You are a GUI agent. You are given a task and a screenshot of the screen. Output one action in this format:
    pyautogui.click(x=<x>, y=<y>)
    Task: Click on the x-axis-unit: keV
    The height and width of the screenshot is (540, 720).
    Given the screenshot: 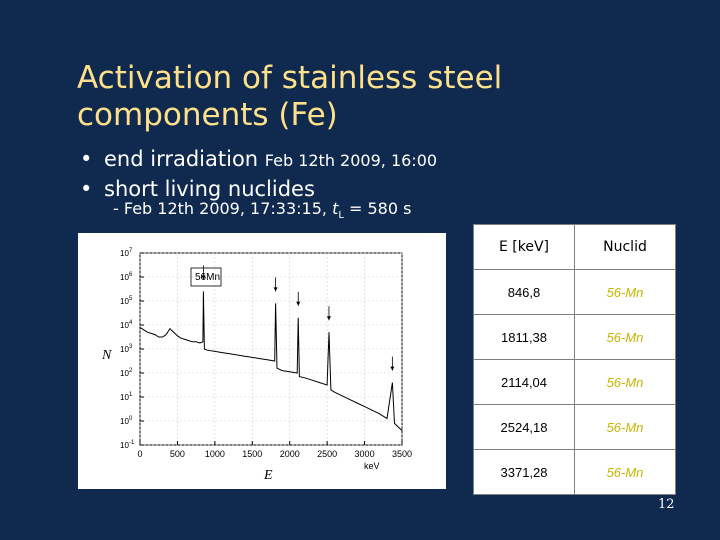 What is the action you would take?
    pyautogui.click(x=372, y=466)
    